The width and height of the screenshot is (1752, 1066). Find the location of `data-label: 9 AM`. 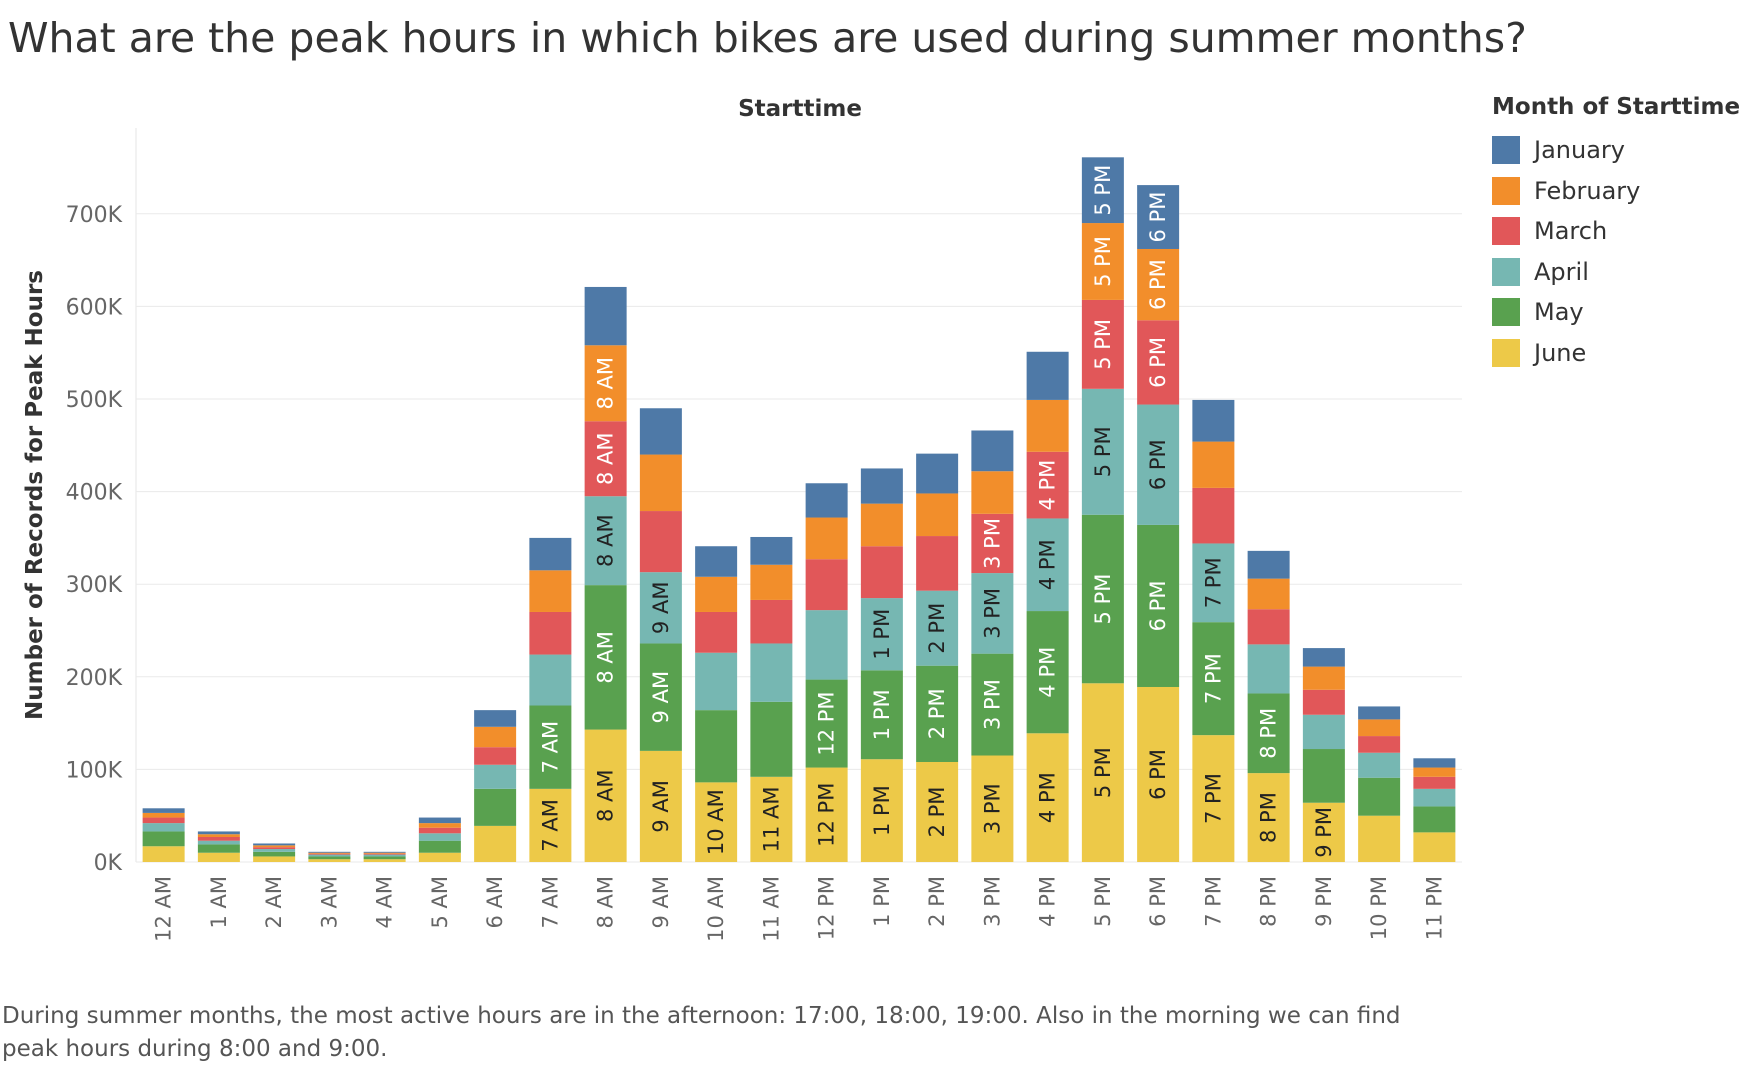

data-label: 9 AM is located at coordinates (661, 608).